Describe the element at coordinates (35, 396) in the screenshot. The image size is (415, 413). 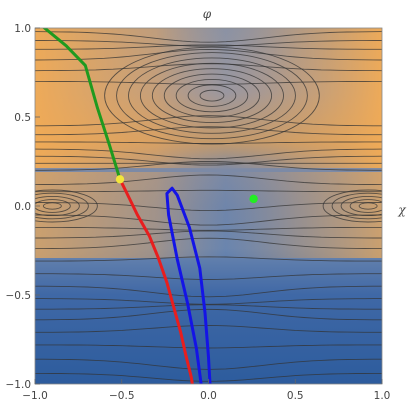
I see `x-tick-label: −1.0` at that location.